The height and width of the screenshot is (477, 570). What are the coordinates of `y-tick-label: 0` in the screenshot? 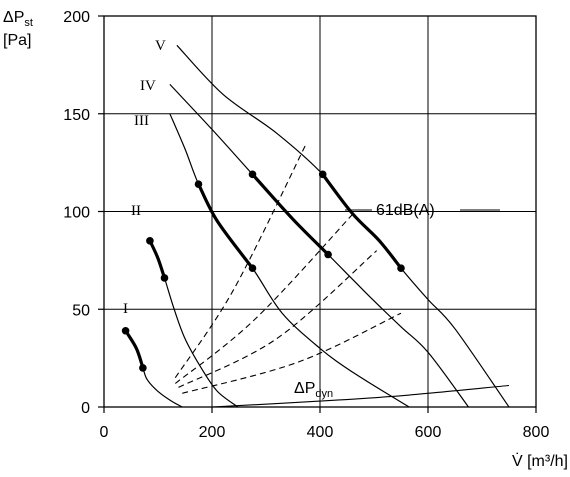 It's located at (85, 408).